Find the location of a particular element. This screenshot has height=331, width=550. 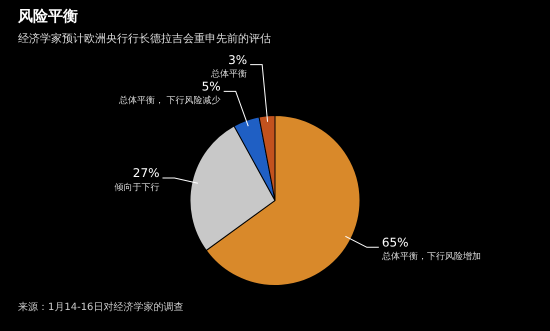

slice-label: 总体平衡， 下行风险减少 is located at coordinates (169, 100).